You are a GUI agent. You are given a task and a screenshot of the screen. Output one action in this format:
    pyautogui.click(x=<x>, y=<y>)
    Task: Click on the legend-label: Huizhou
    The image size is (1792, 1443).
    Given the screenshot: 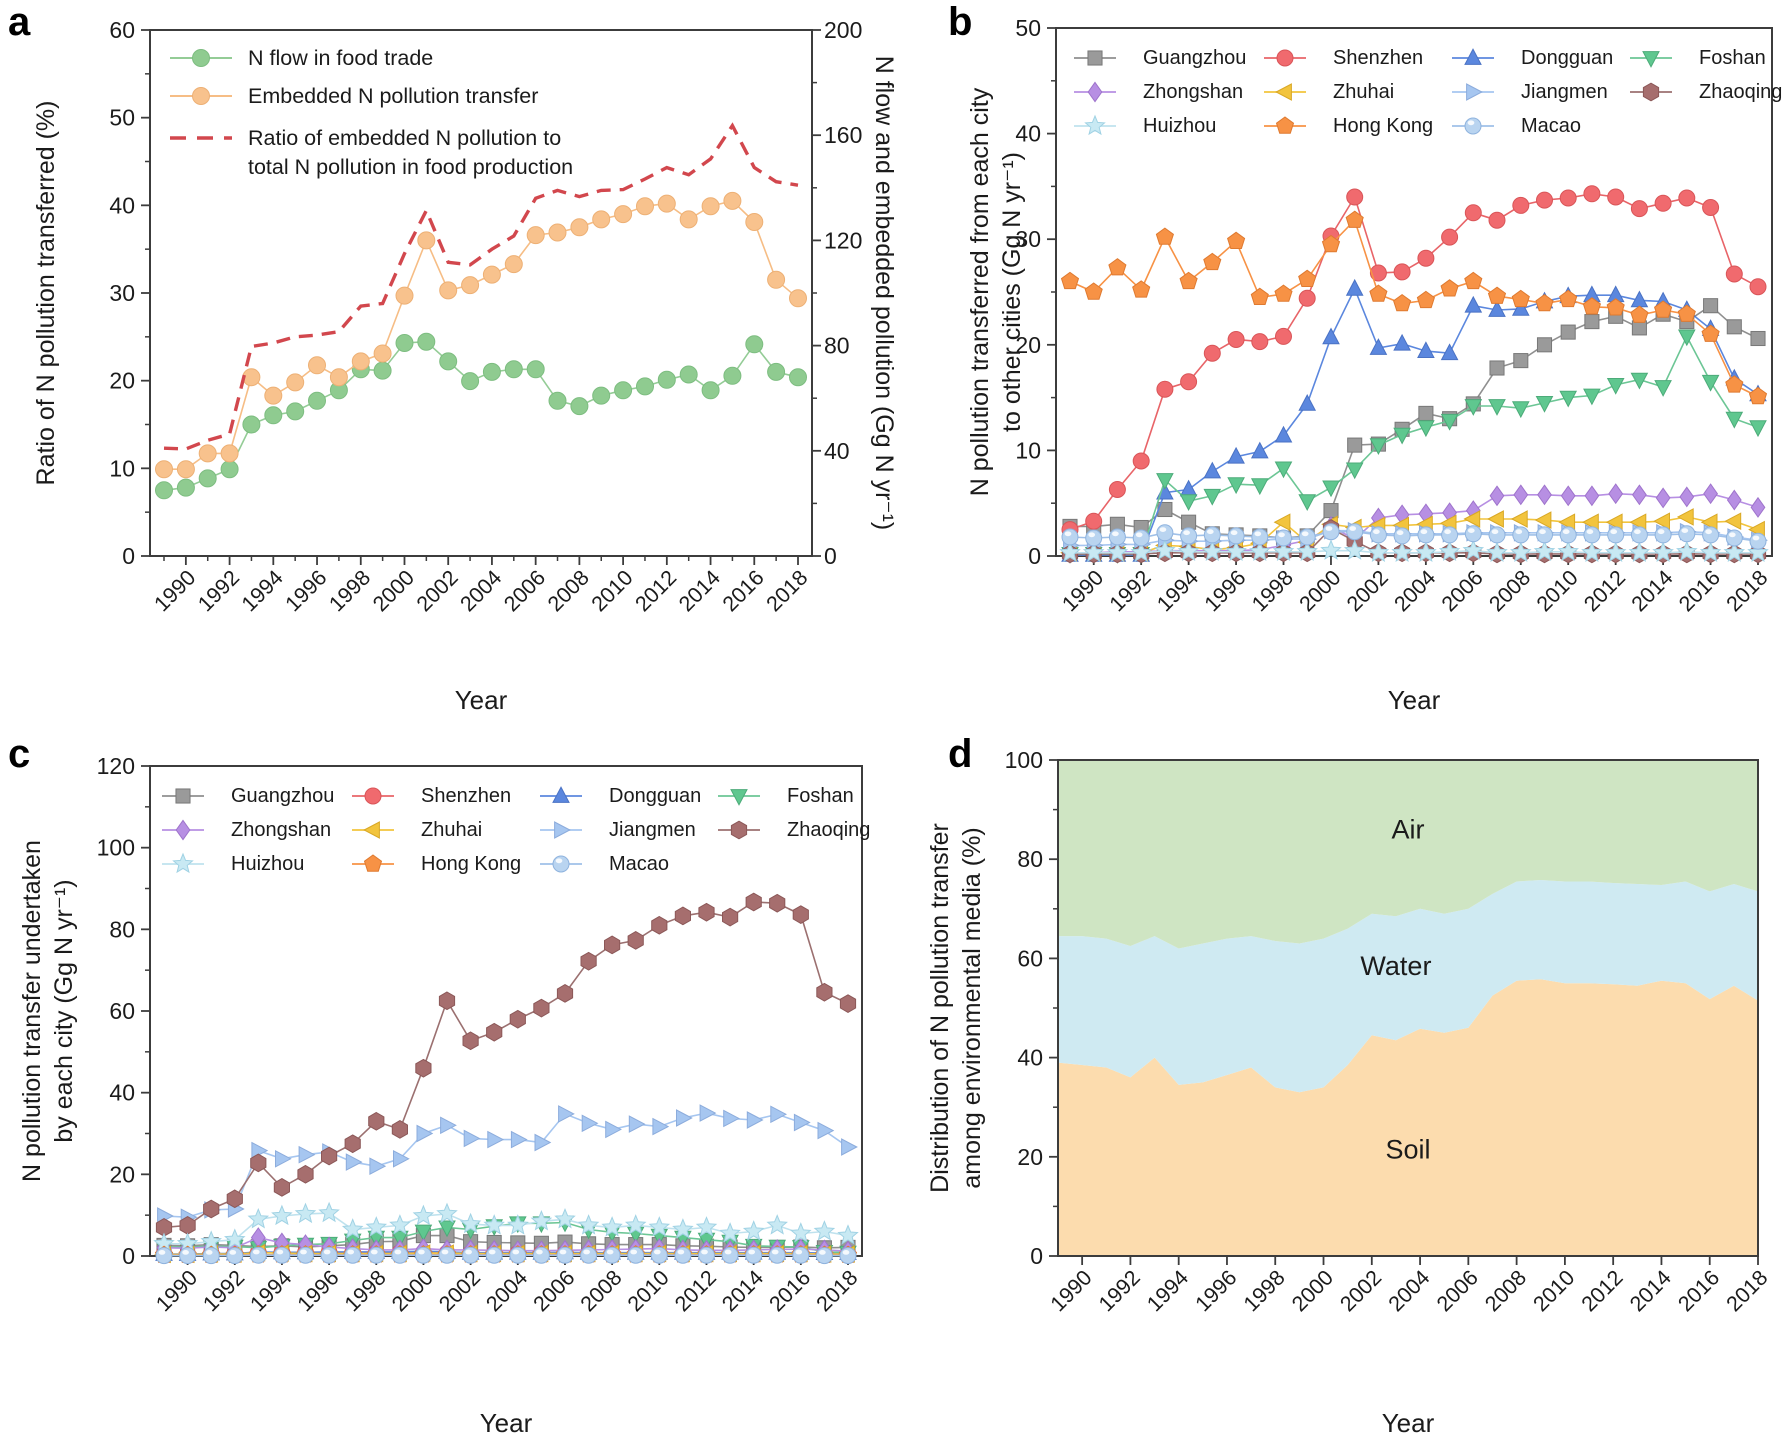 What is the action you would take?
    pyautogui.click(x=1179, y=126)
    